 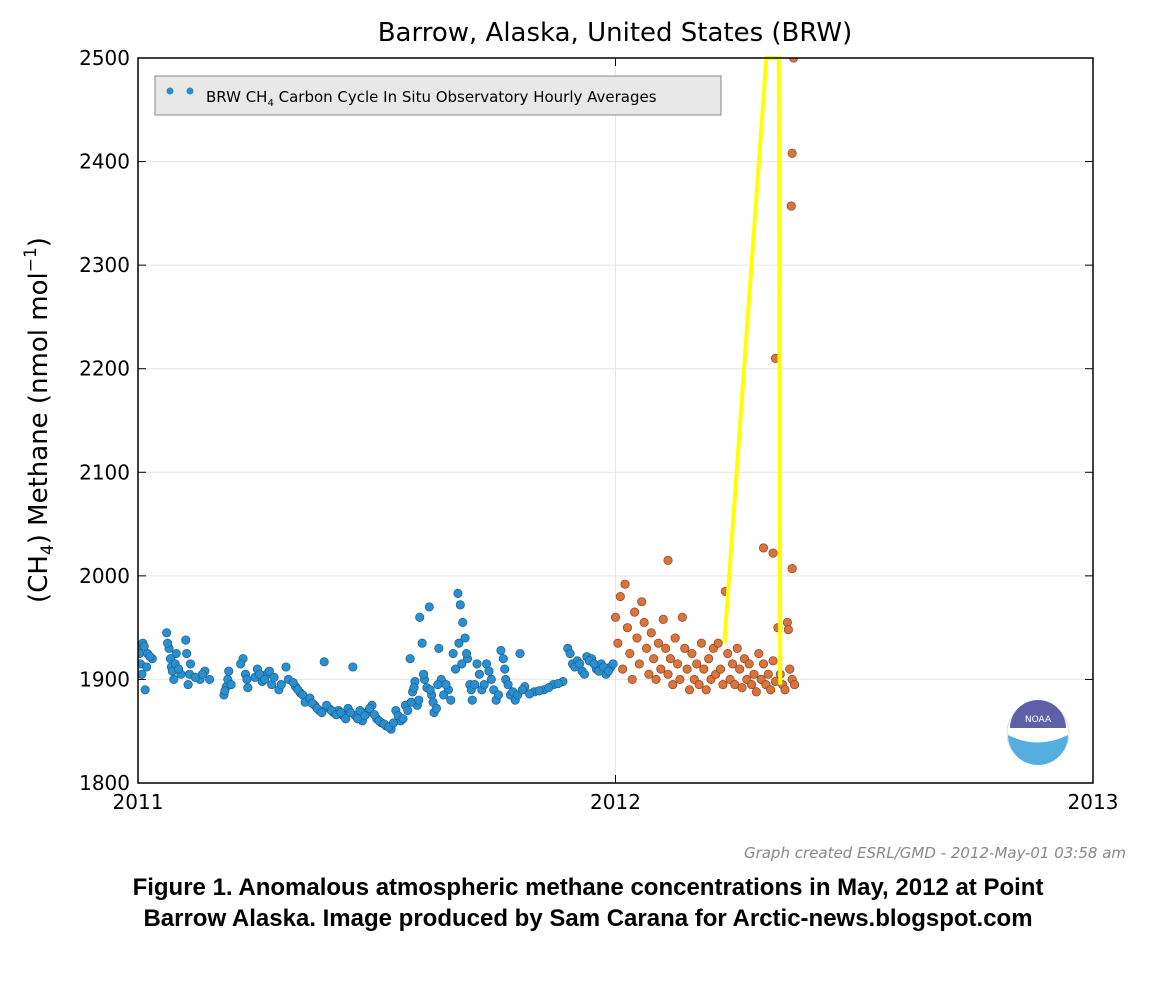 I want to click on chart-title: Barrow, Alaska, United States (BRW), so click(x=615, y=33).